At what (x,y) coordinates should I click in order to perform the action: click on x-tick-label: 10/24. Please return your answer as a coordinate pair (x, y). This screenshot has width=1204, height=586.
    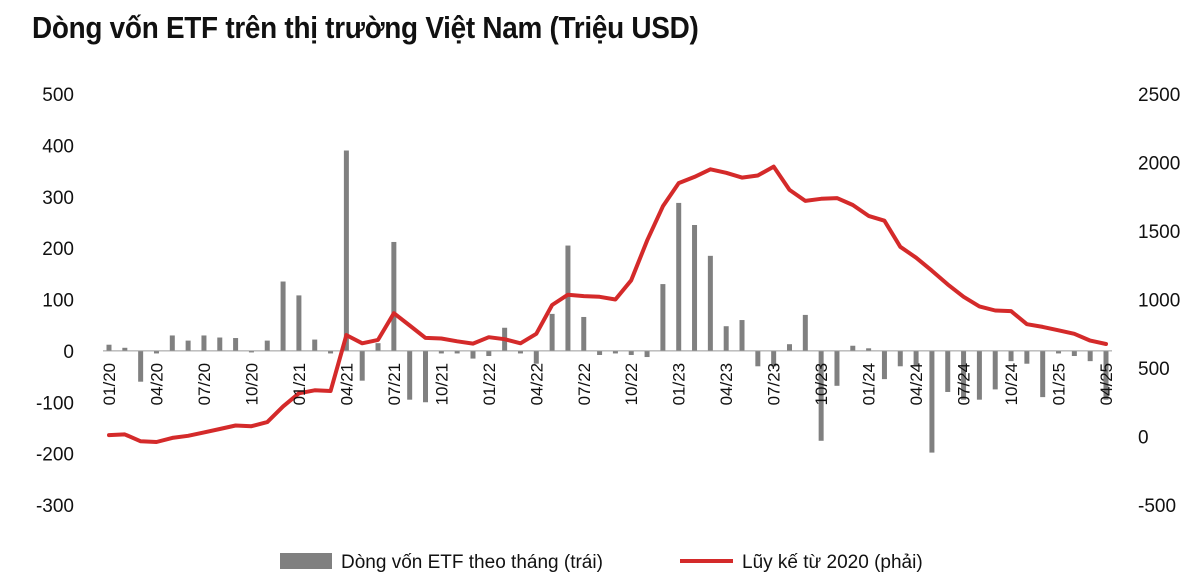
    Looking at the image, I should click on (1011, 384).